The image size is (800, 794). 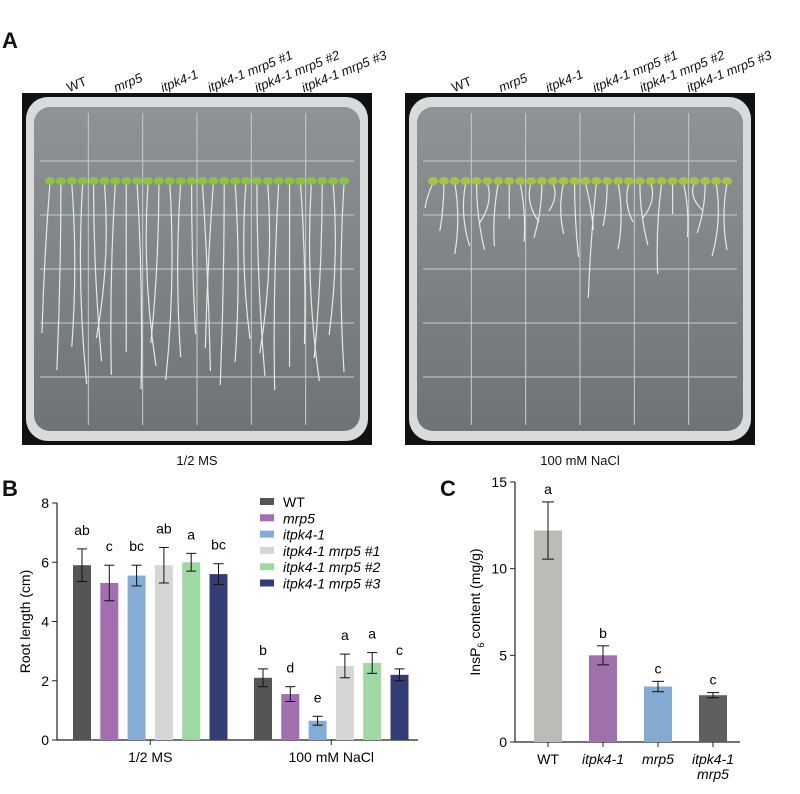 I want to click on legend-label: itpk4-1, so click(x=304, y=535).